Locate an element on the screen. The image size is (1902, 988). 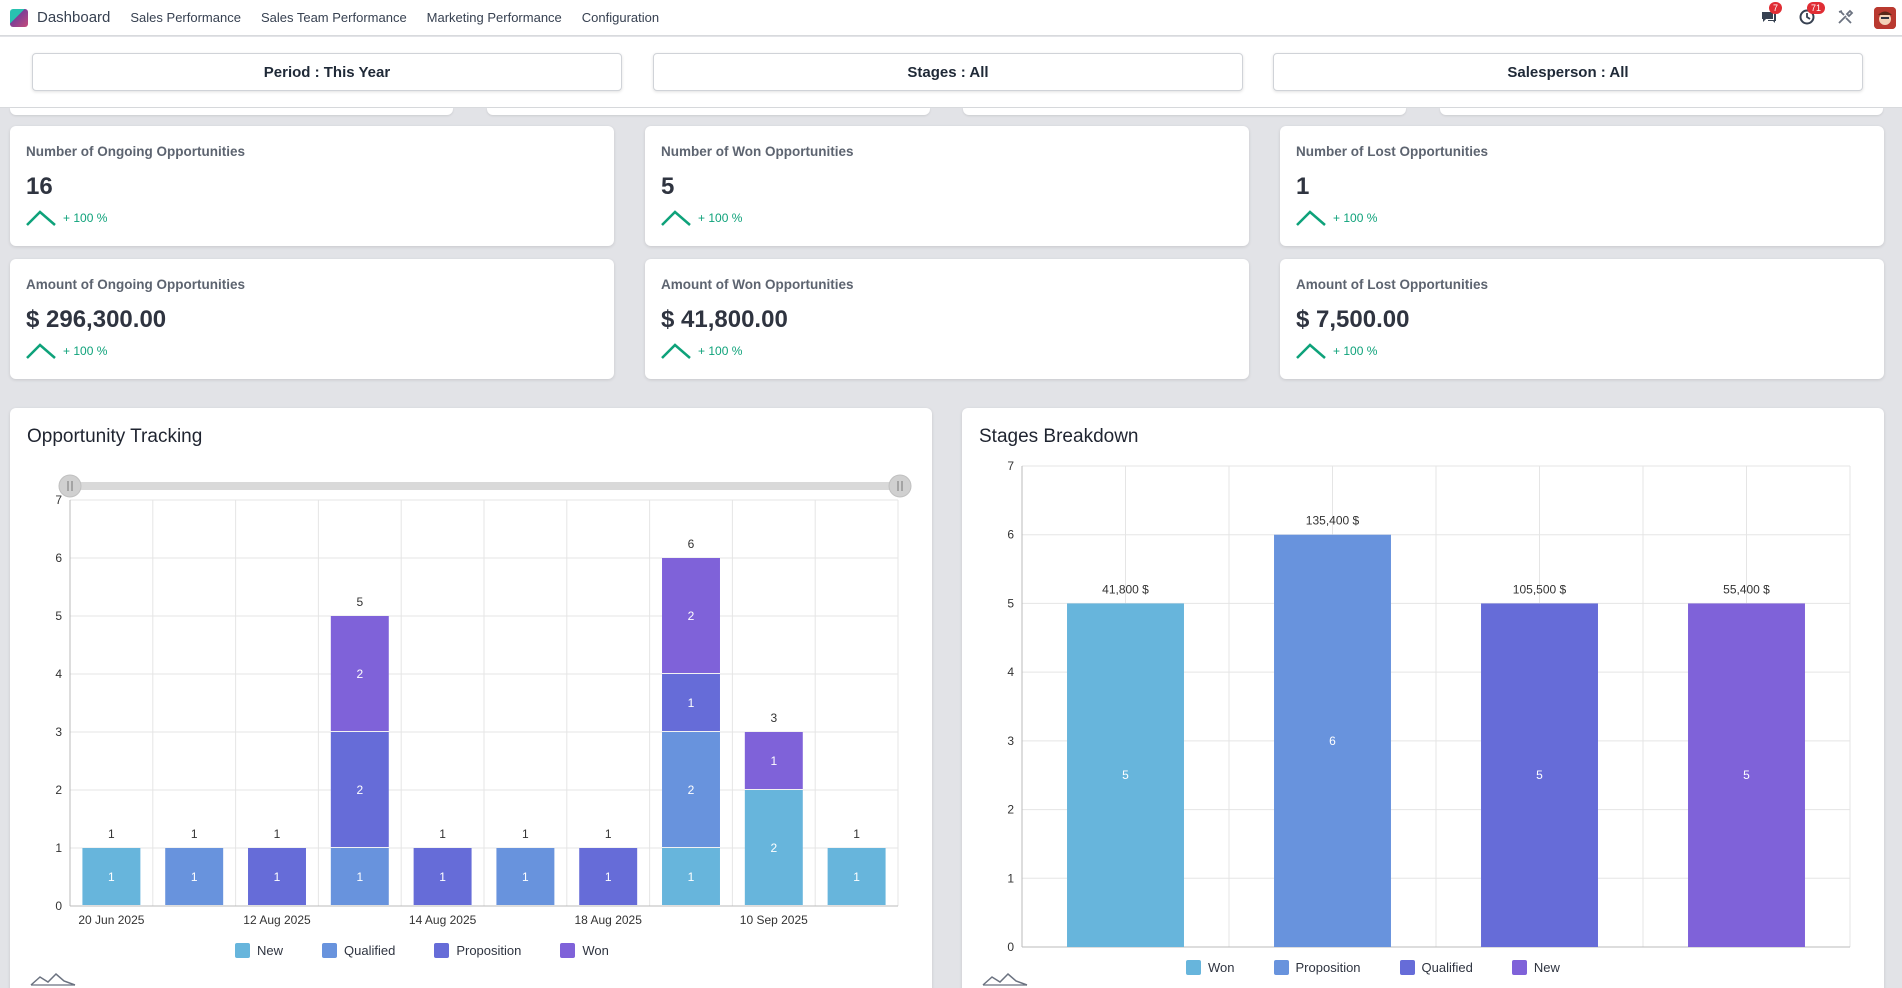
chart-title: Opportunity Tracking is located at coordinates (115, 436).